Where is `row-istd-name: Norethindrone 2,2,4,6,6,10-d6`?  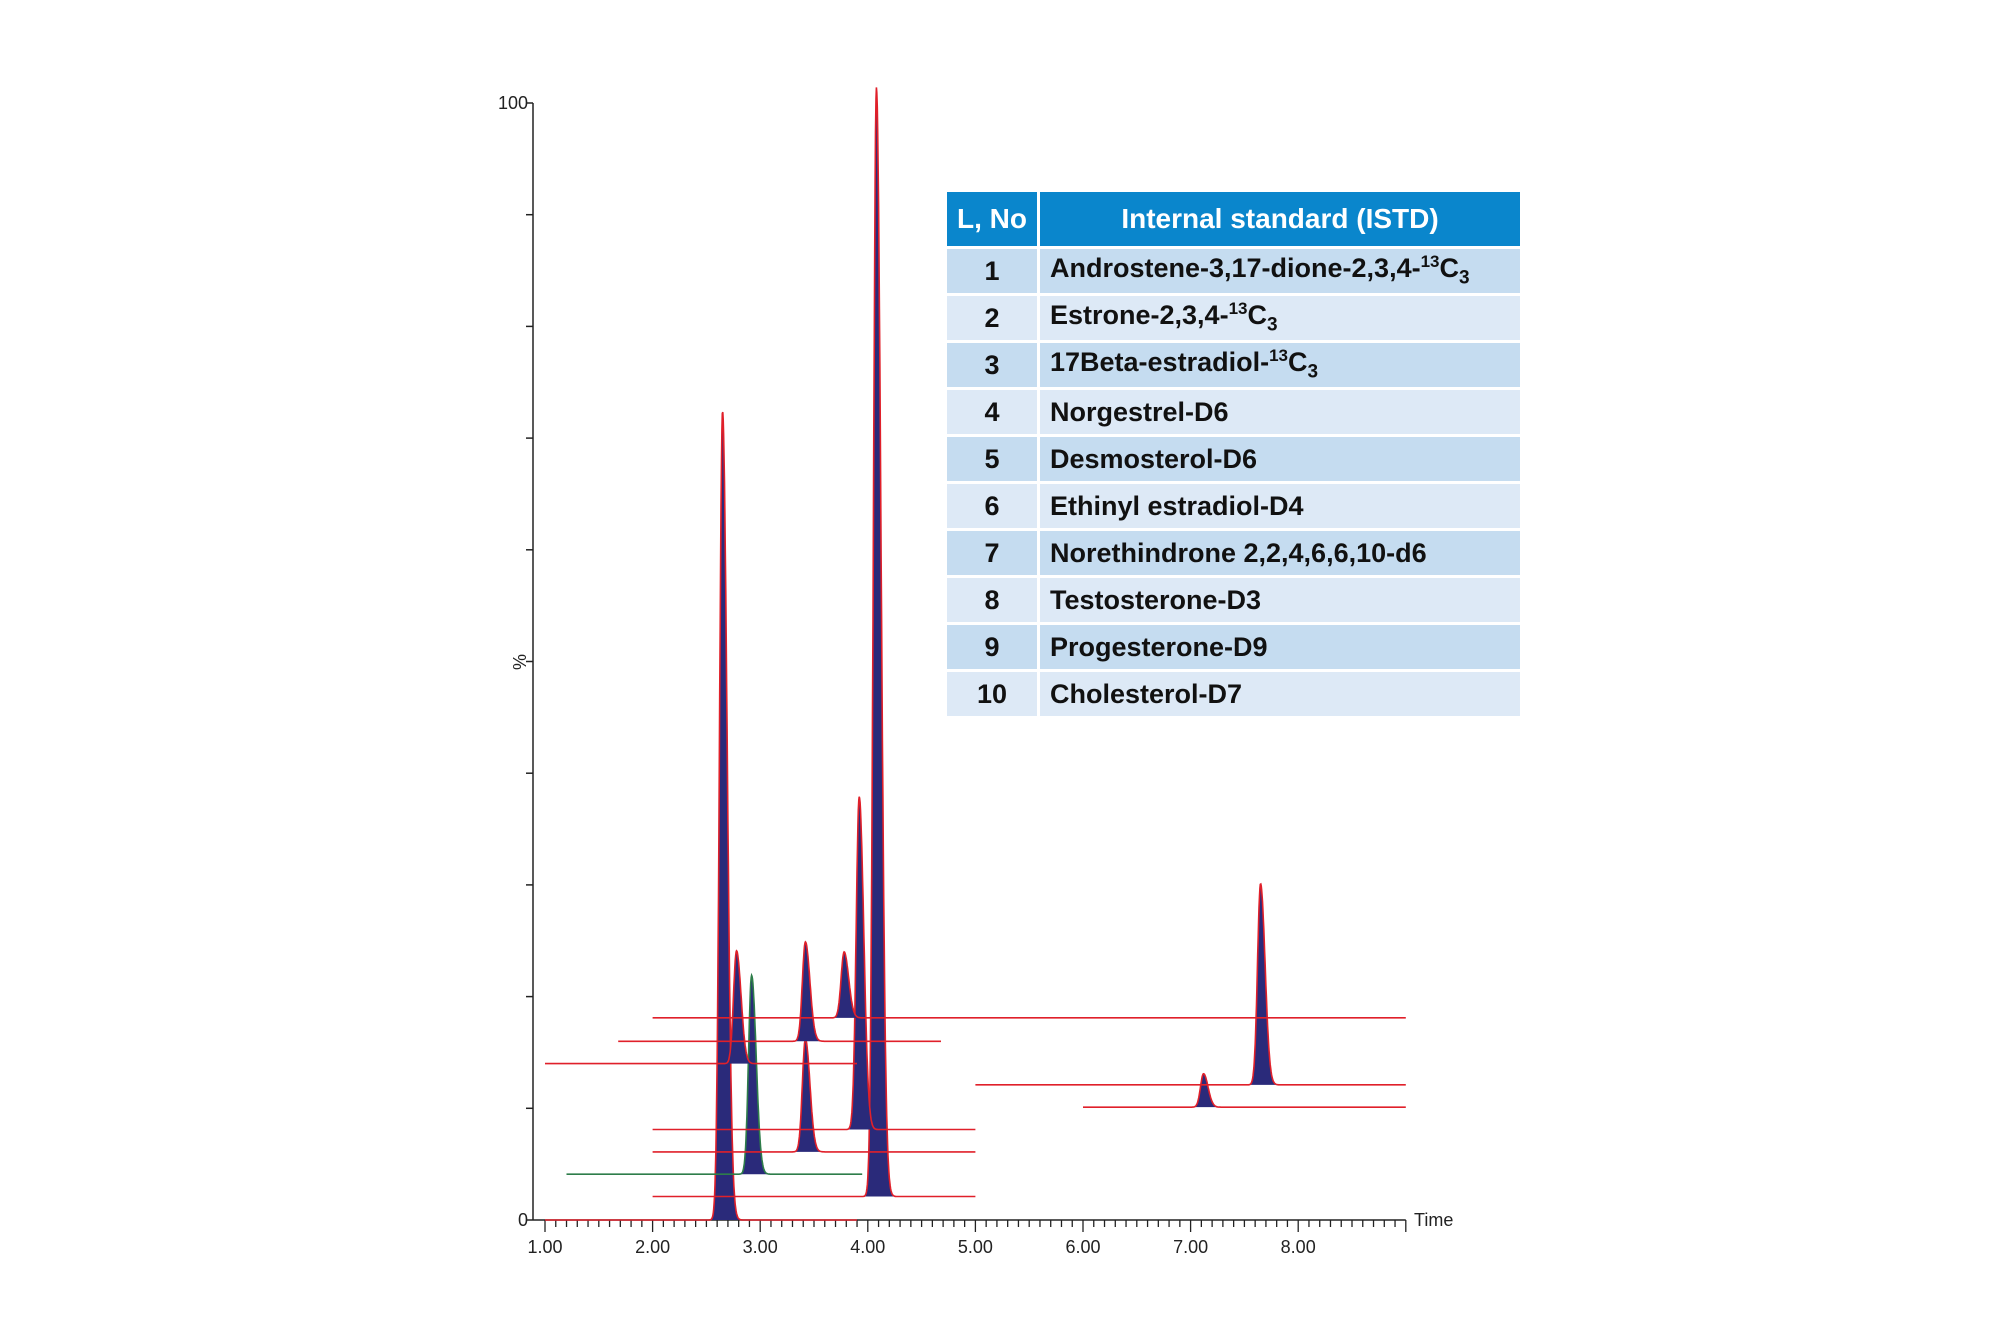 row-istd-name: Norethindrone 2,2,4,6,6,10-d6 is located at coordinates (1280, 553).